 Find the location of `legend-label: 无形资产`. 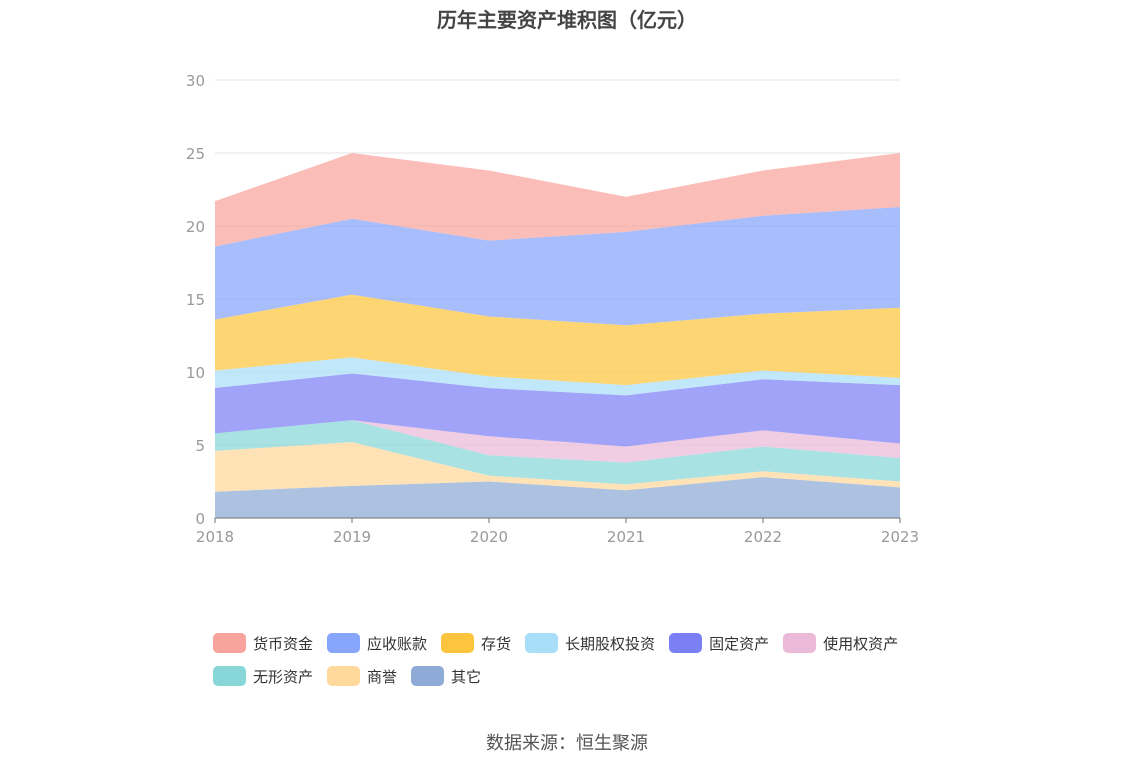

legend-label: 无形资产 is located at coordinates (283, 676).